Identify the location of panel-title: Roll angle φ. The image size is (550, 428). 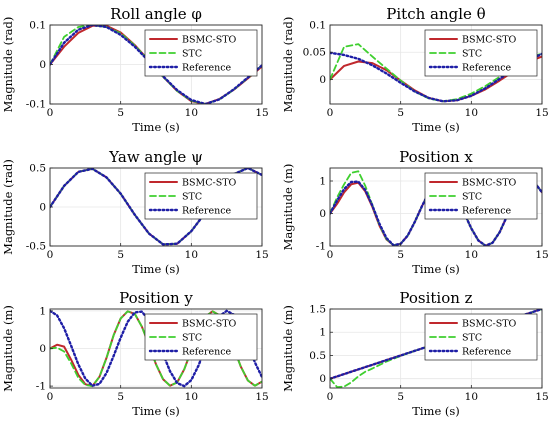
(156, 14).